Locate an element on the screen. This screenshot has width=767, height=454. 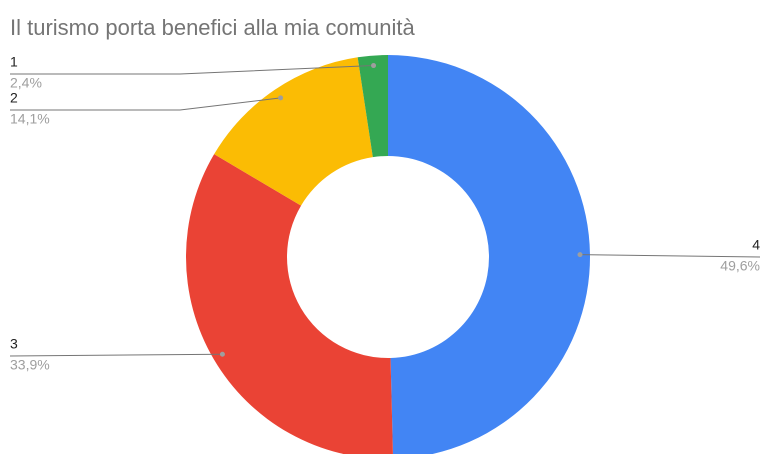
slice-value-label: 49,6% is located at coordinates (740, 266).